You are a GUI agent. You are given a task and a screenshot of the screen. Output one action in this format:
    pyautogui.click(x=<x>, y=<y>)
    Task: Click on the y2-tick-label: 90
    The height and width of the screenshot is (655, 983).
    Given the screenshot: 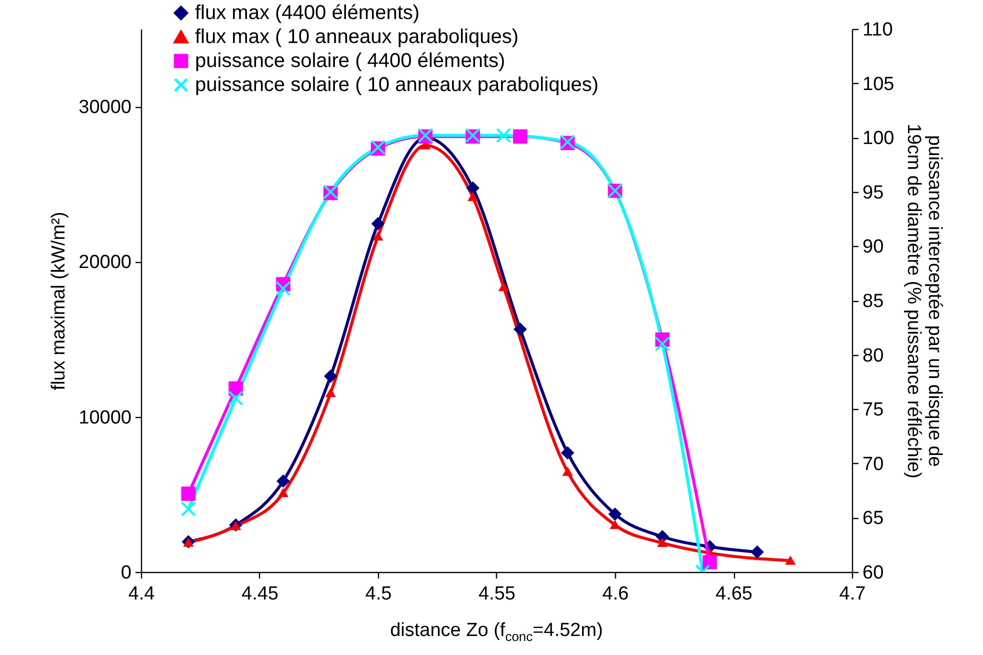 What is the action you would take?
    pyautogui.click(x=873, y=247)
    